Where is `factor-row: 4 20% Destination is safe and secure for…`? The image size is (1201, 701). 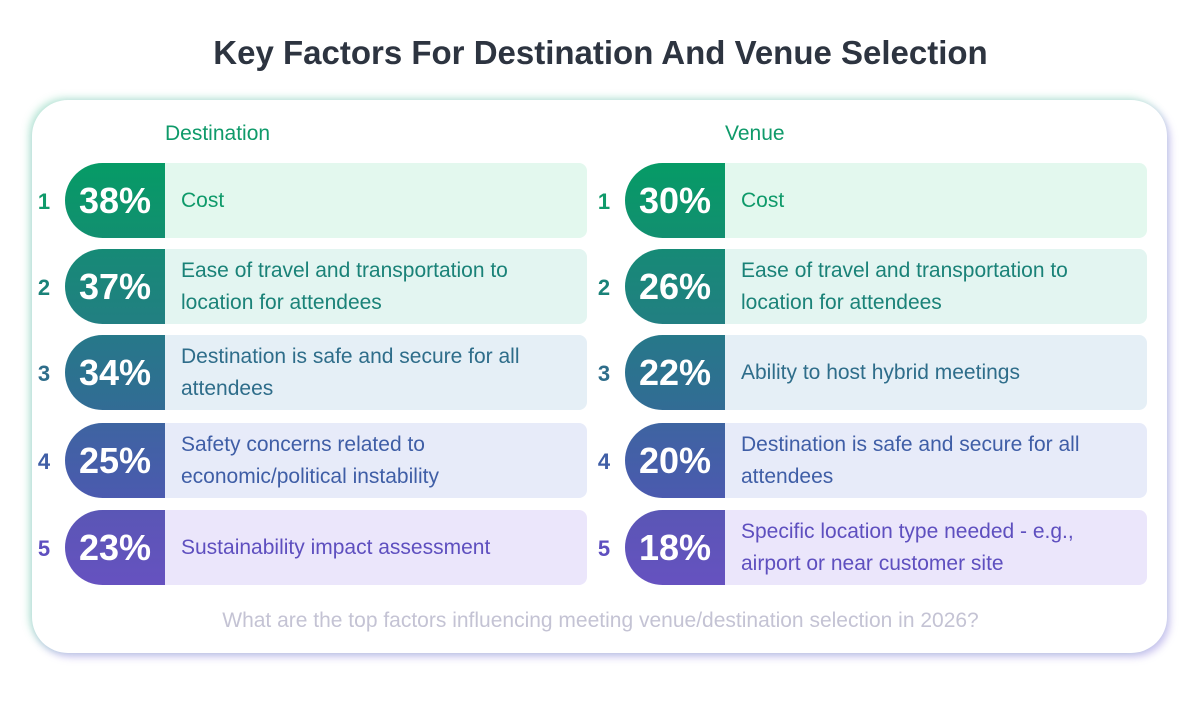 factor-row: 4 20% Destination is safe and secure for… is located at coordinates (869, 460).